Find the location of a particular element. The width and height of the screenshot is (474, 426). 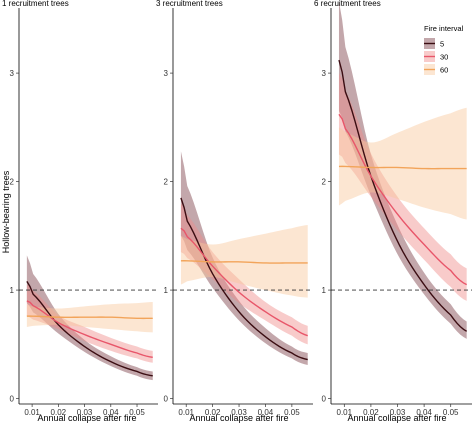

legend: Fire interval 5 30 60 is located at coordinates (444, 49).